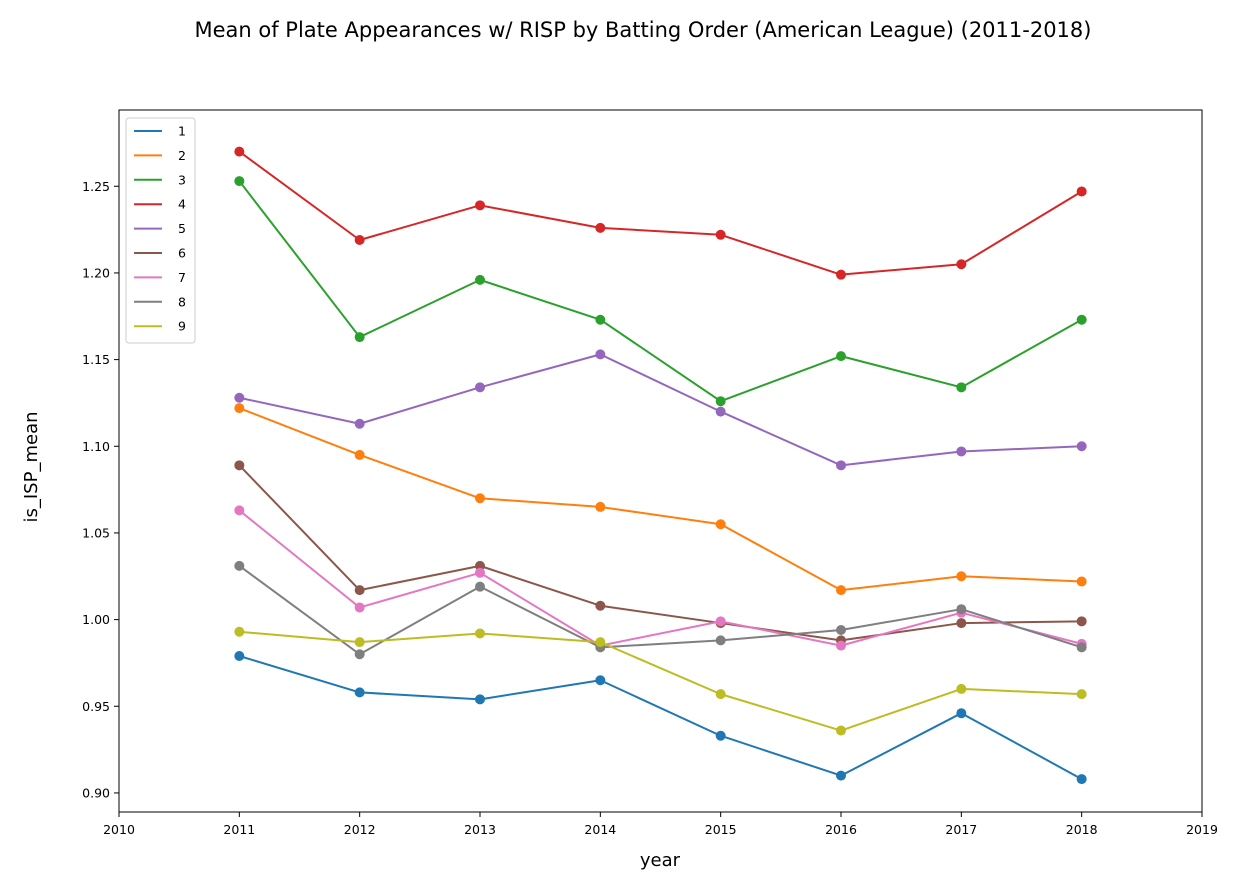 This screenshot has height=886, width=1238. I want to click on x-tick-label: 2013, so click(480, 829).